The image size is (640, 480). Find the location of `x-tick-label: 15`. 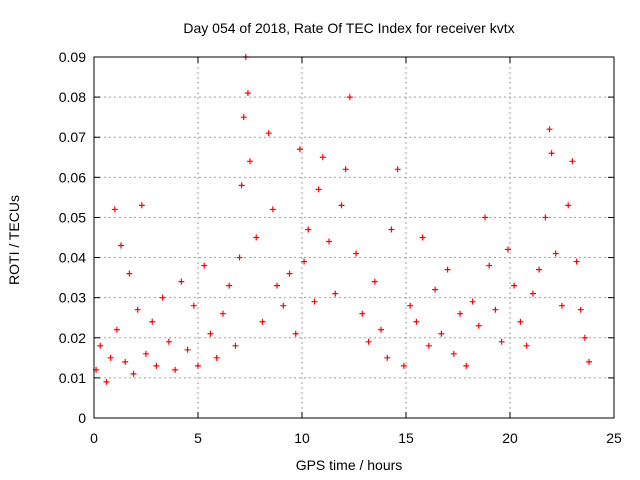

x-tick-label: 15 is located at coordinates (406, 438).